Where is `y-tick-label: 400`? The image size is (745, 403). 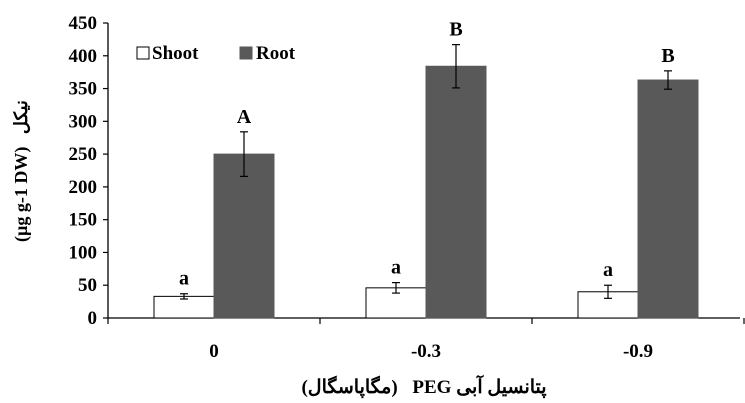
y-tick-label: 400 is located at coordinates (83, 56).